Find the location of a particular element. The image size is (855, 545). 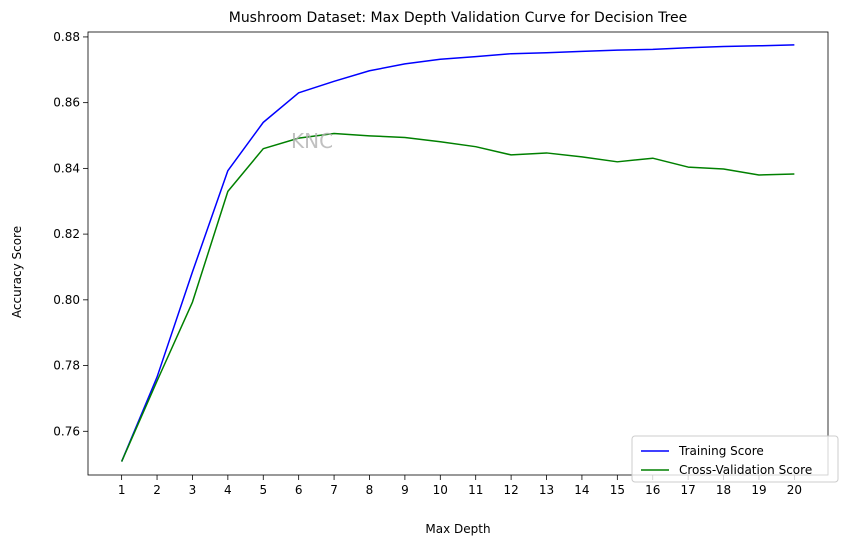

x-tick-label: 17 is located at coordinates (688, 490).